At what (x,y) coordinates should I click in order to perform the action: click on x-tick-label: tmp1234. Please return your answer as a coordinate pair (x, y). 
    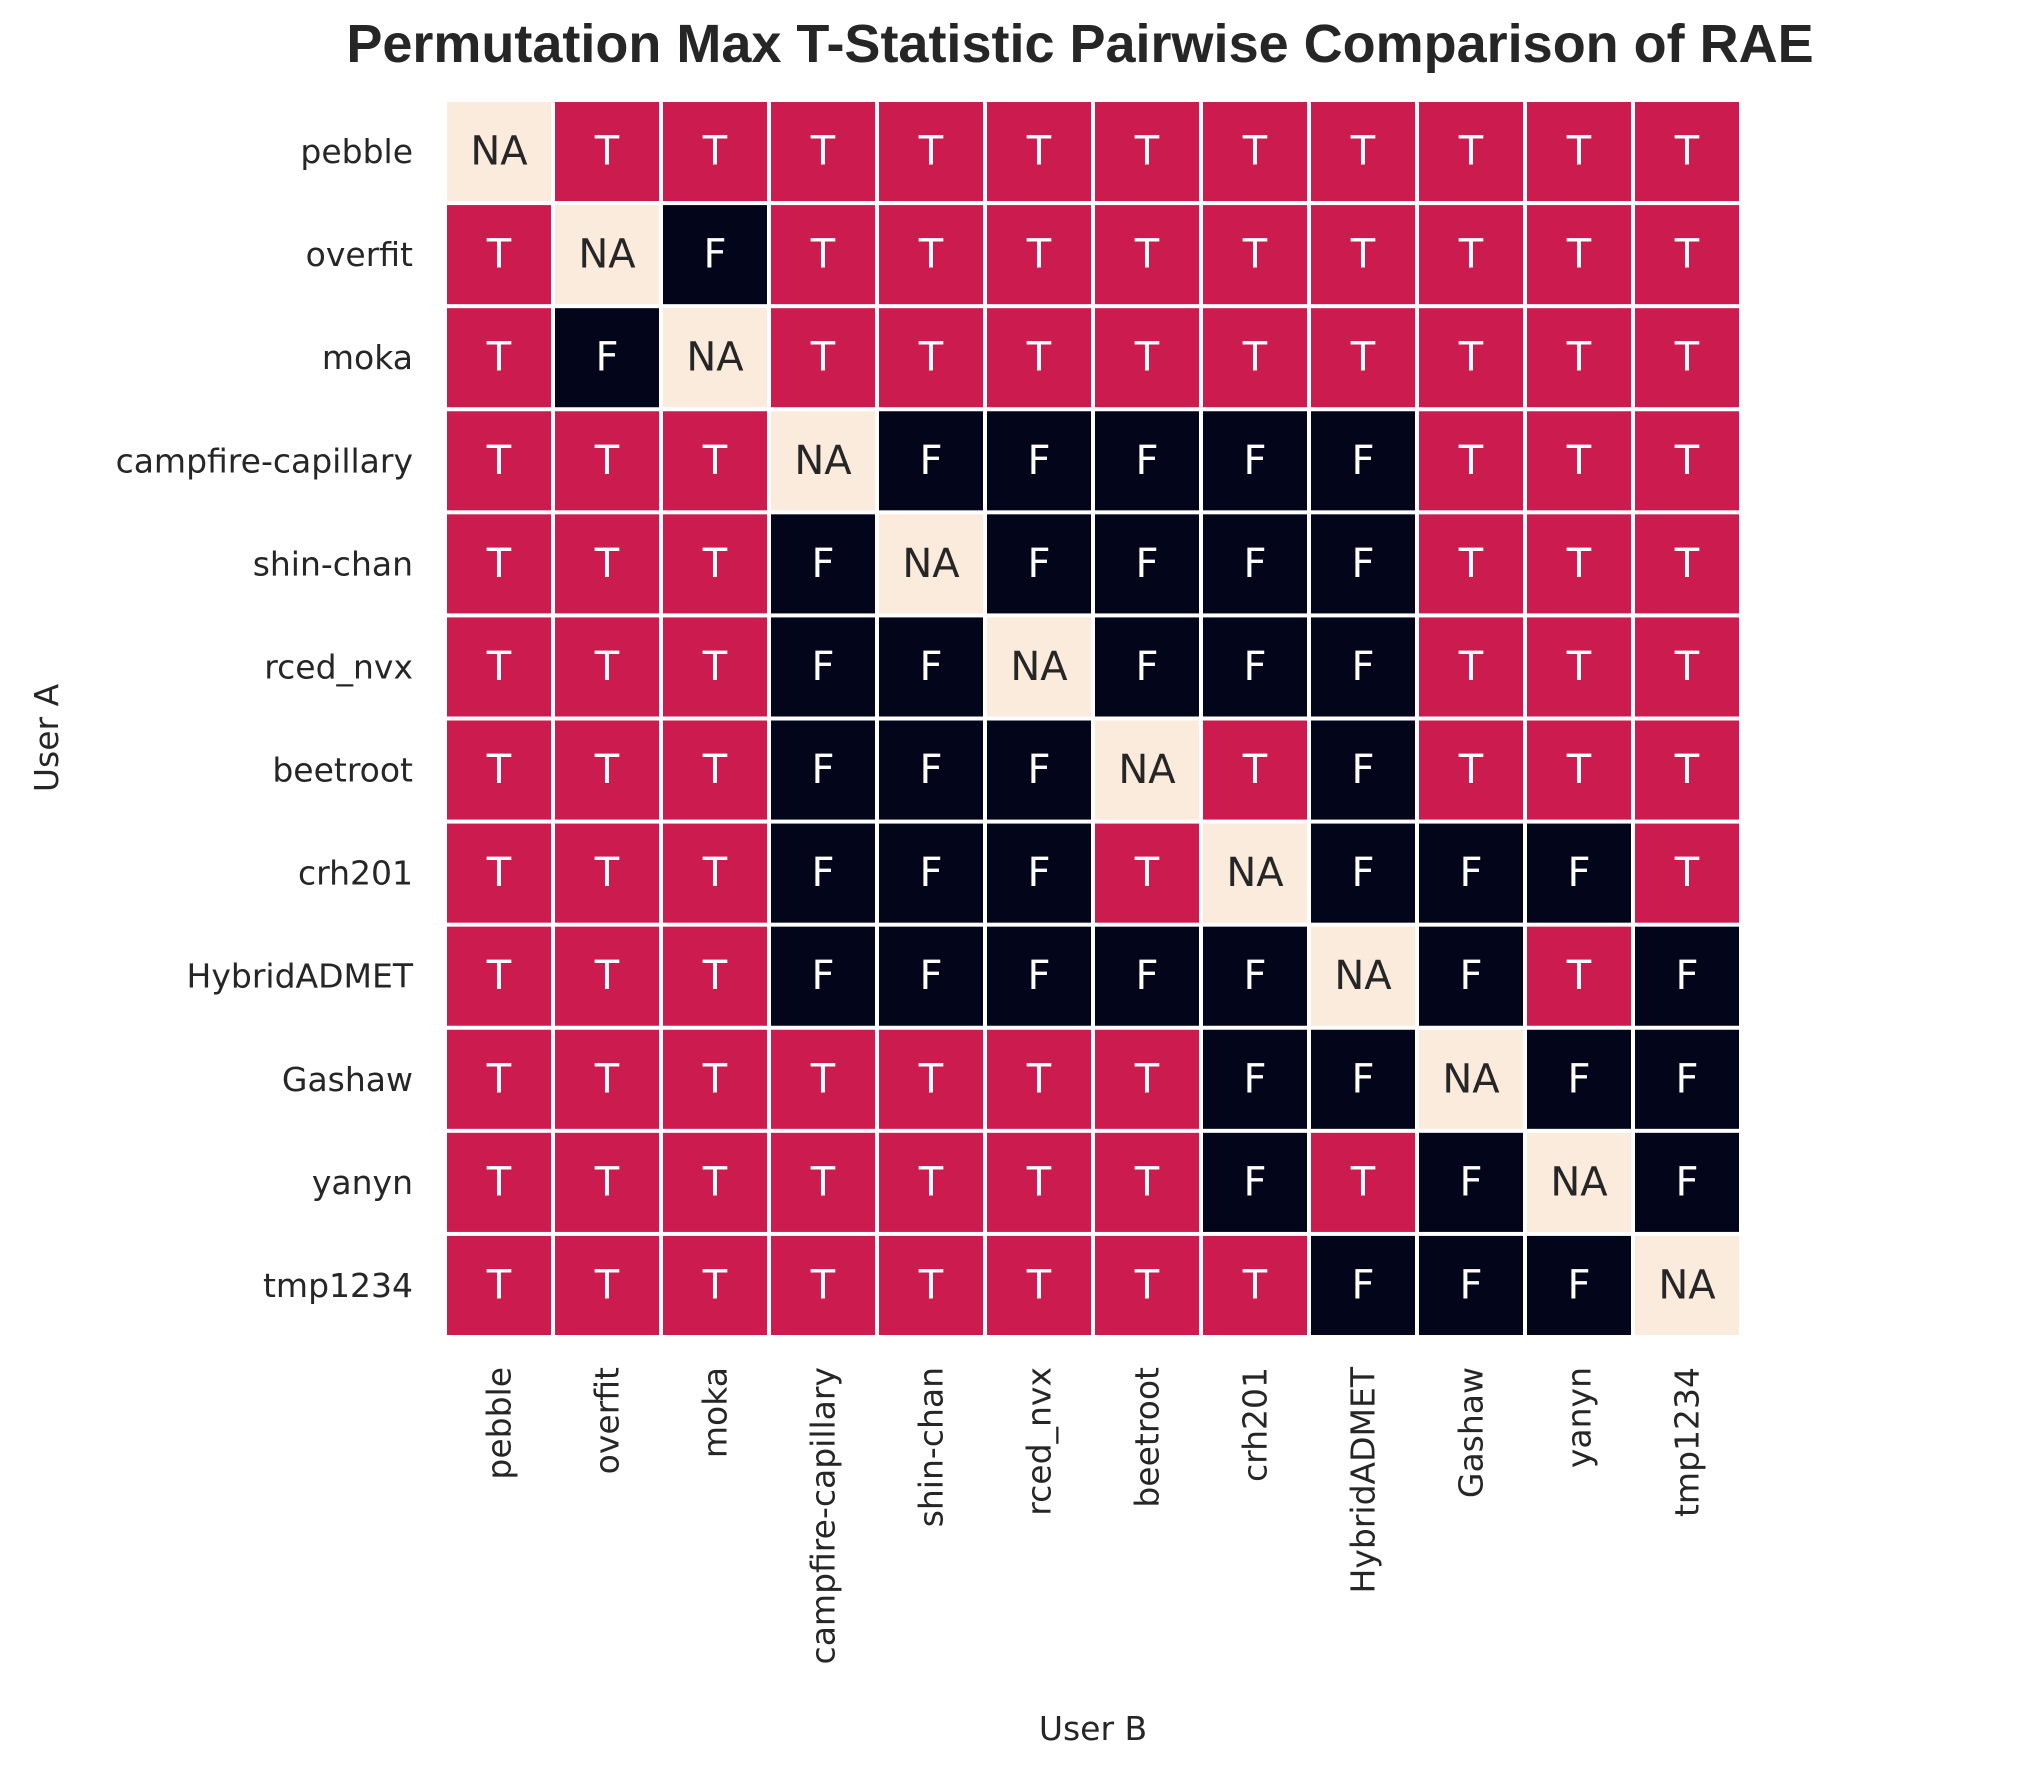
    Looking at the image, I should click on (1687, 1442).